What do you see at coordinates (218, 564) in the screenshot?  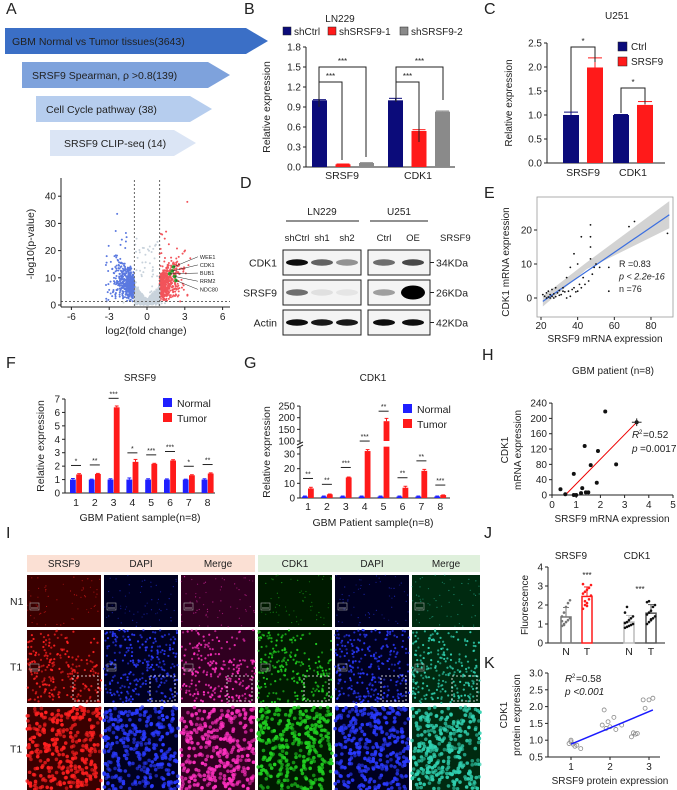 I see `column-header: Merge` at bounding box center [218, 564].